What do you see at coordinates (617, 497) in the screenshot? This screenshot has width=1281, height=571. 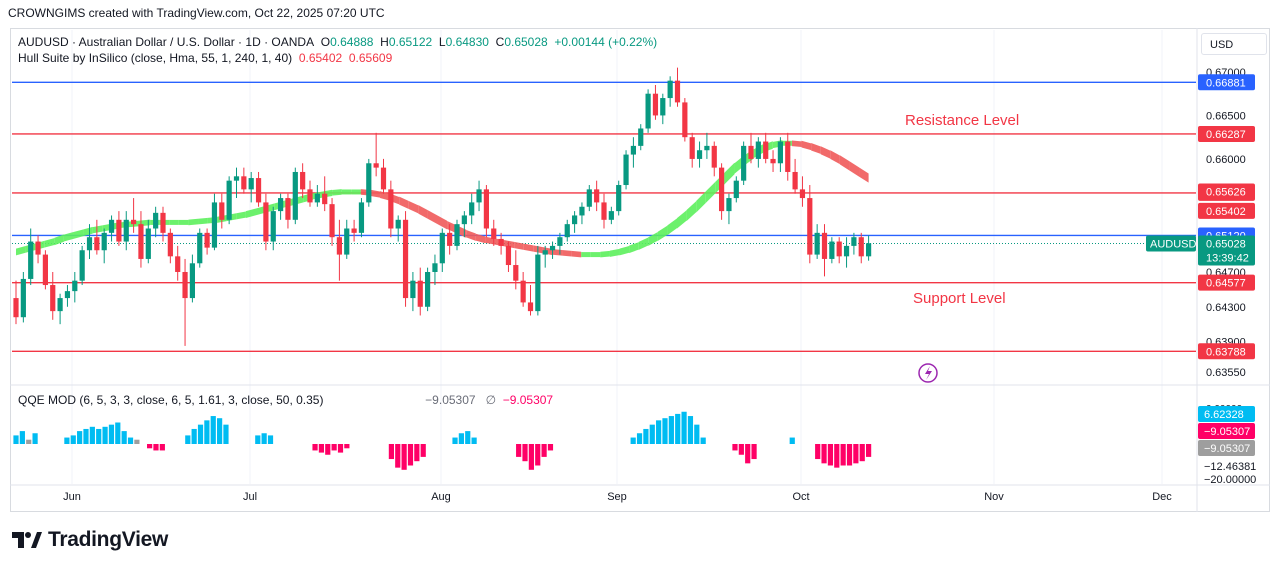 I see `time-tick-label: Sep` at bounding box center [617, 497].